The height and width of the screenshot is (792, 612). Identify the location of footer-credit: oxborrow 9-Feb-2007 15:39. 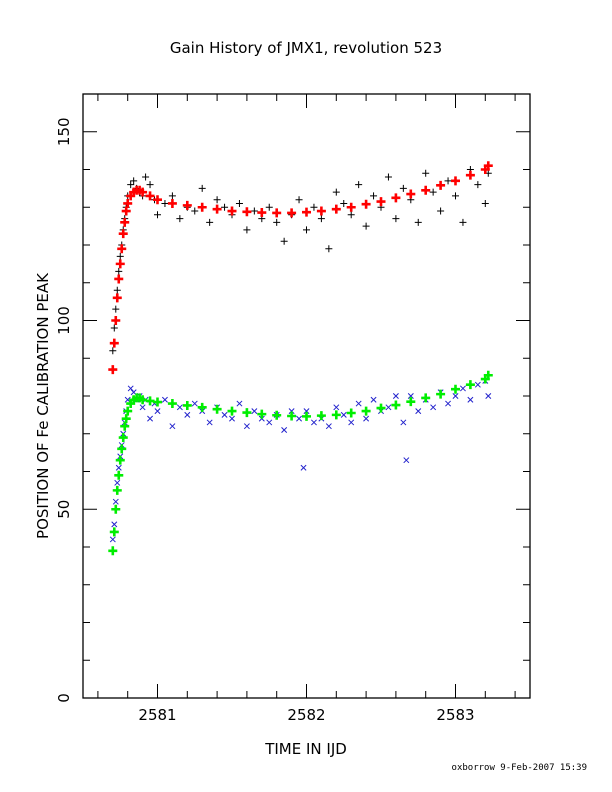
(519, 768).